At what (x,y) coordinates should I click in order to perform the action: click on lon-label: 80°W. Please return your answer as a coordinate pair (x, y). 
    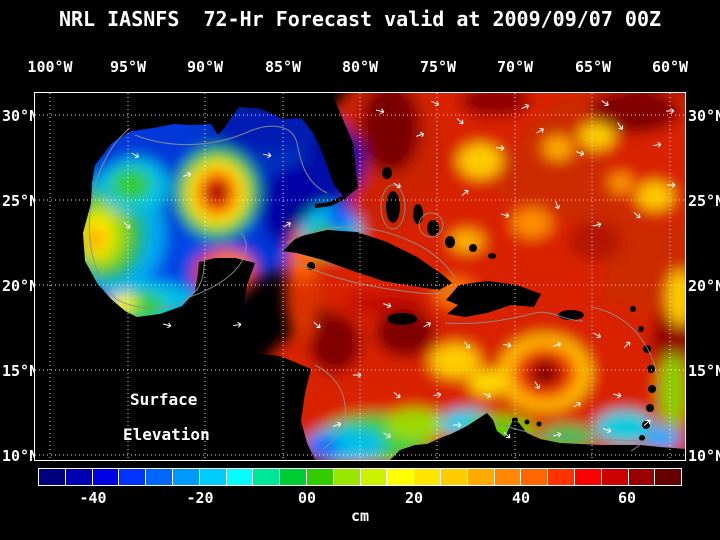
    Looking at the image, I should click on (360, 67).